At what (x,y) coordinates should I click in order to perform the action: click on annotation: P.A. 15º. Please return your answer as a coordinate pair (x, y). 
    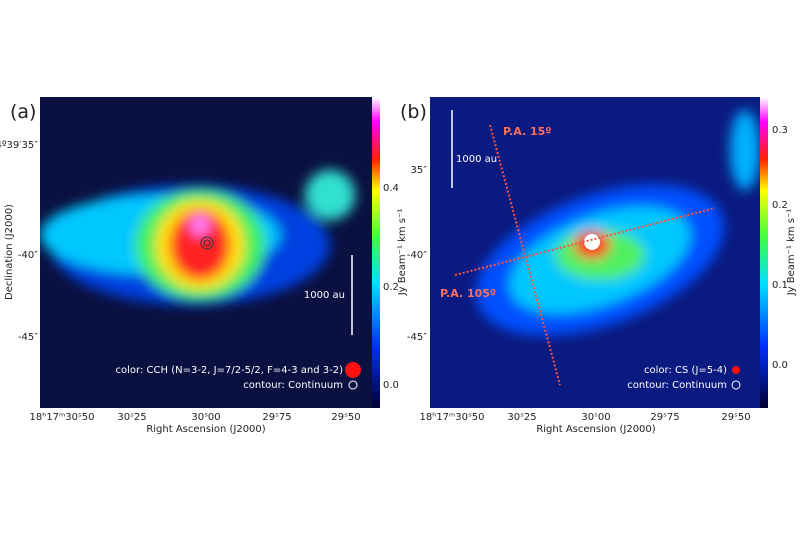
    Looking at the image, I should click on (527, 131).